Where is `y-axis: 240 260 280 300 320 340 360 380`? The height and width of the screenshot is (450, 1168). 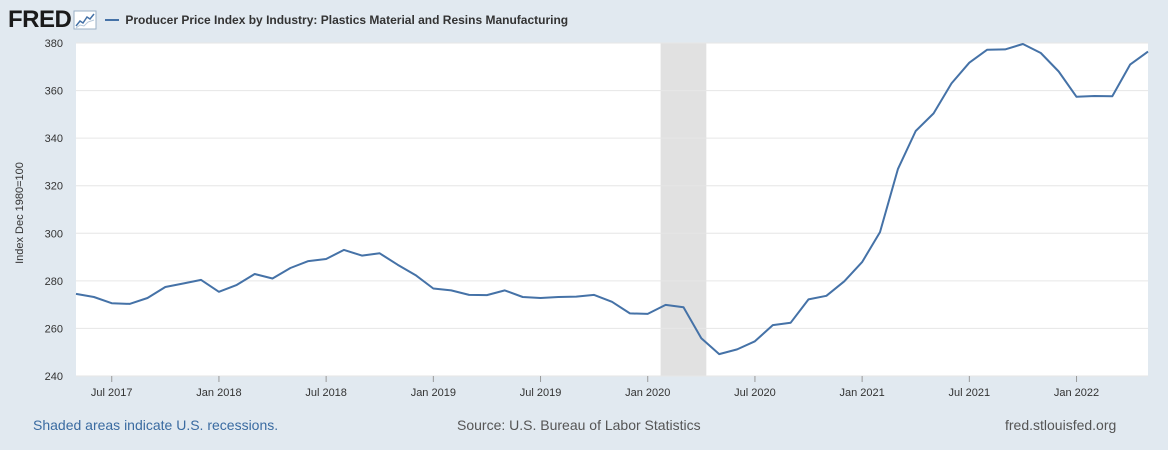
y-axis: 240 260 280 300 320 340 360 380 is located at coordinates (54, 210).